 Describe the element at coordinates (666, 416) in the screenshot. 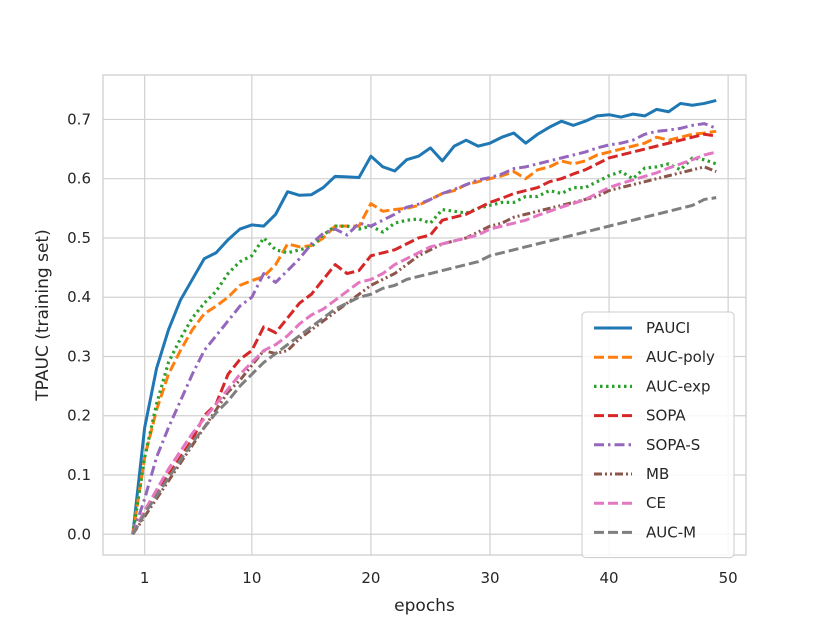

I see `legend-label: SOPA` at that location.